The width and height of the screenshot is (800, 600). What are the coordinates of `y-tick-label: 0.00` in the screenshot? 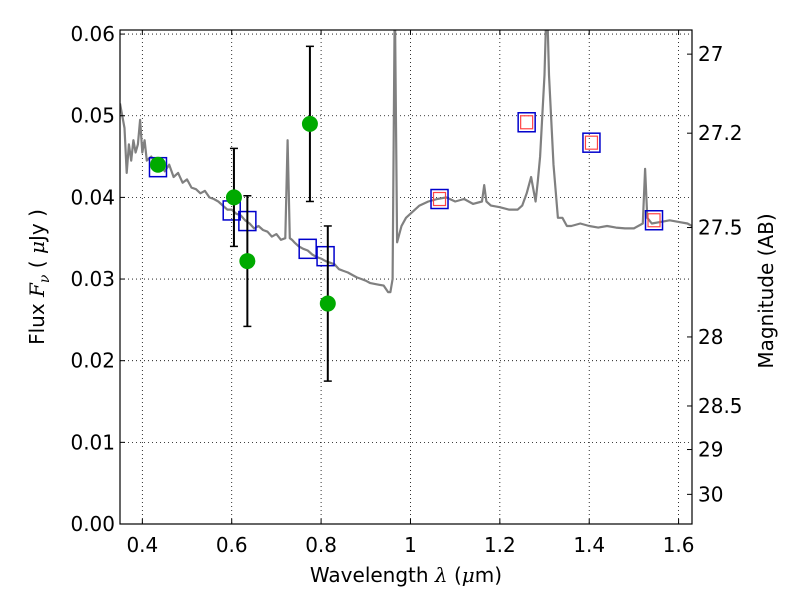 It's located at (92, 524).